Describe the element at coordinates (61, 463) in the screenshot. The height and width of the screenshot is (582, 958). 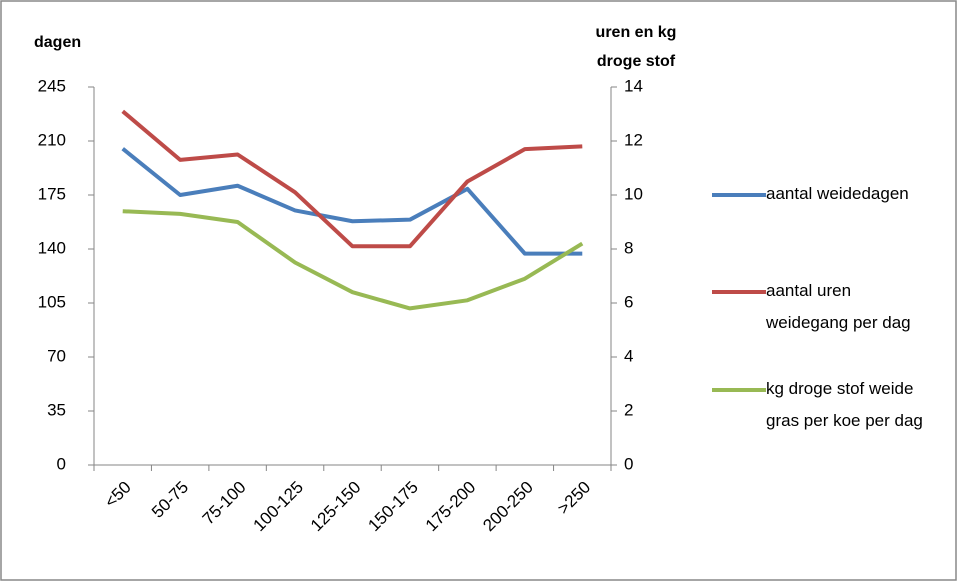
I see `y-tick-label: 0` at that location.